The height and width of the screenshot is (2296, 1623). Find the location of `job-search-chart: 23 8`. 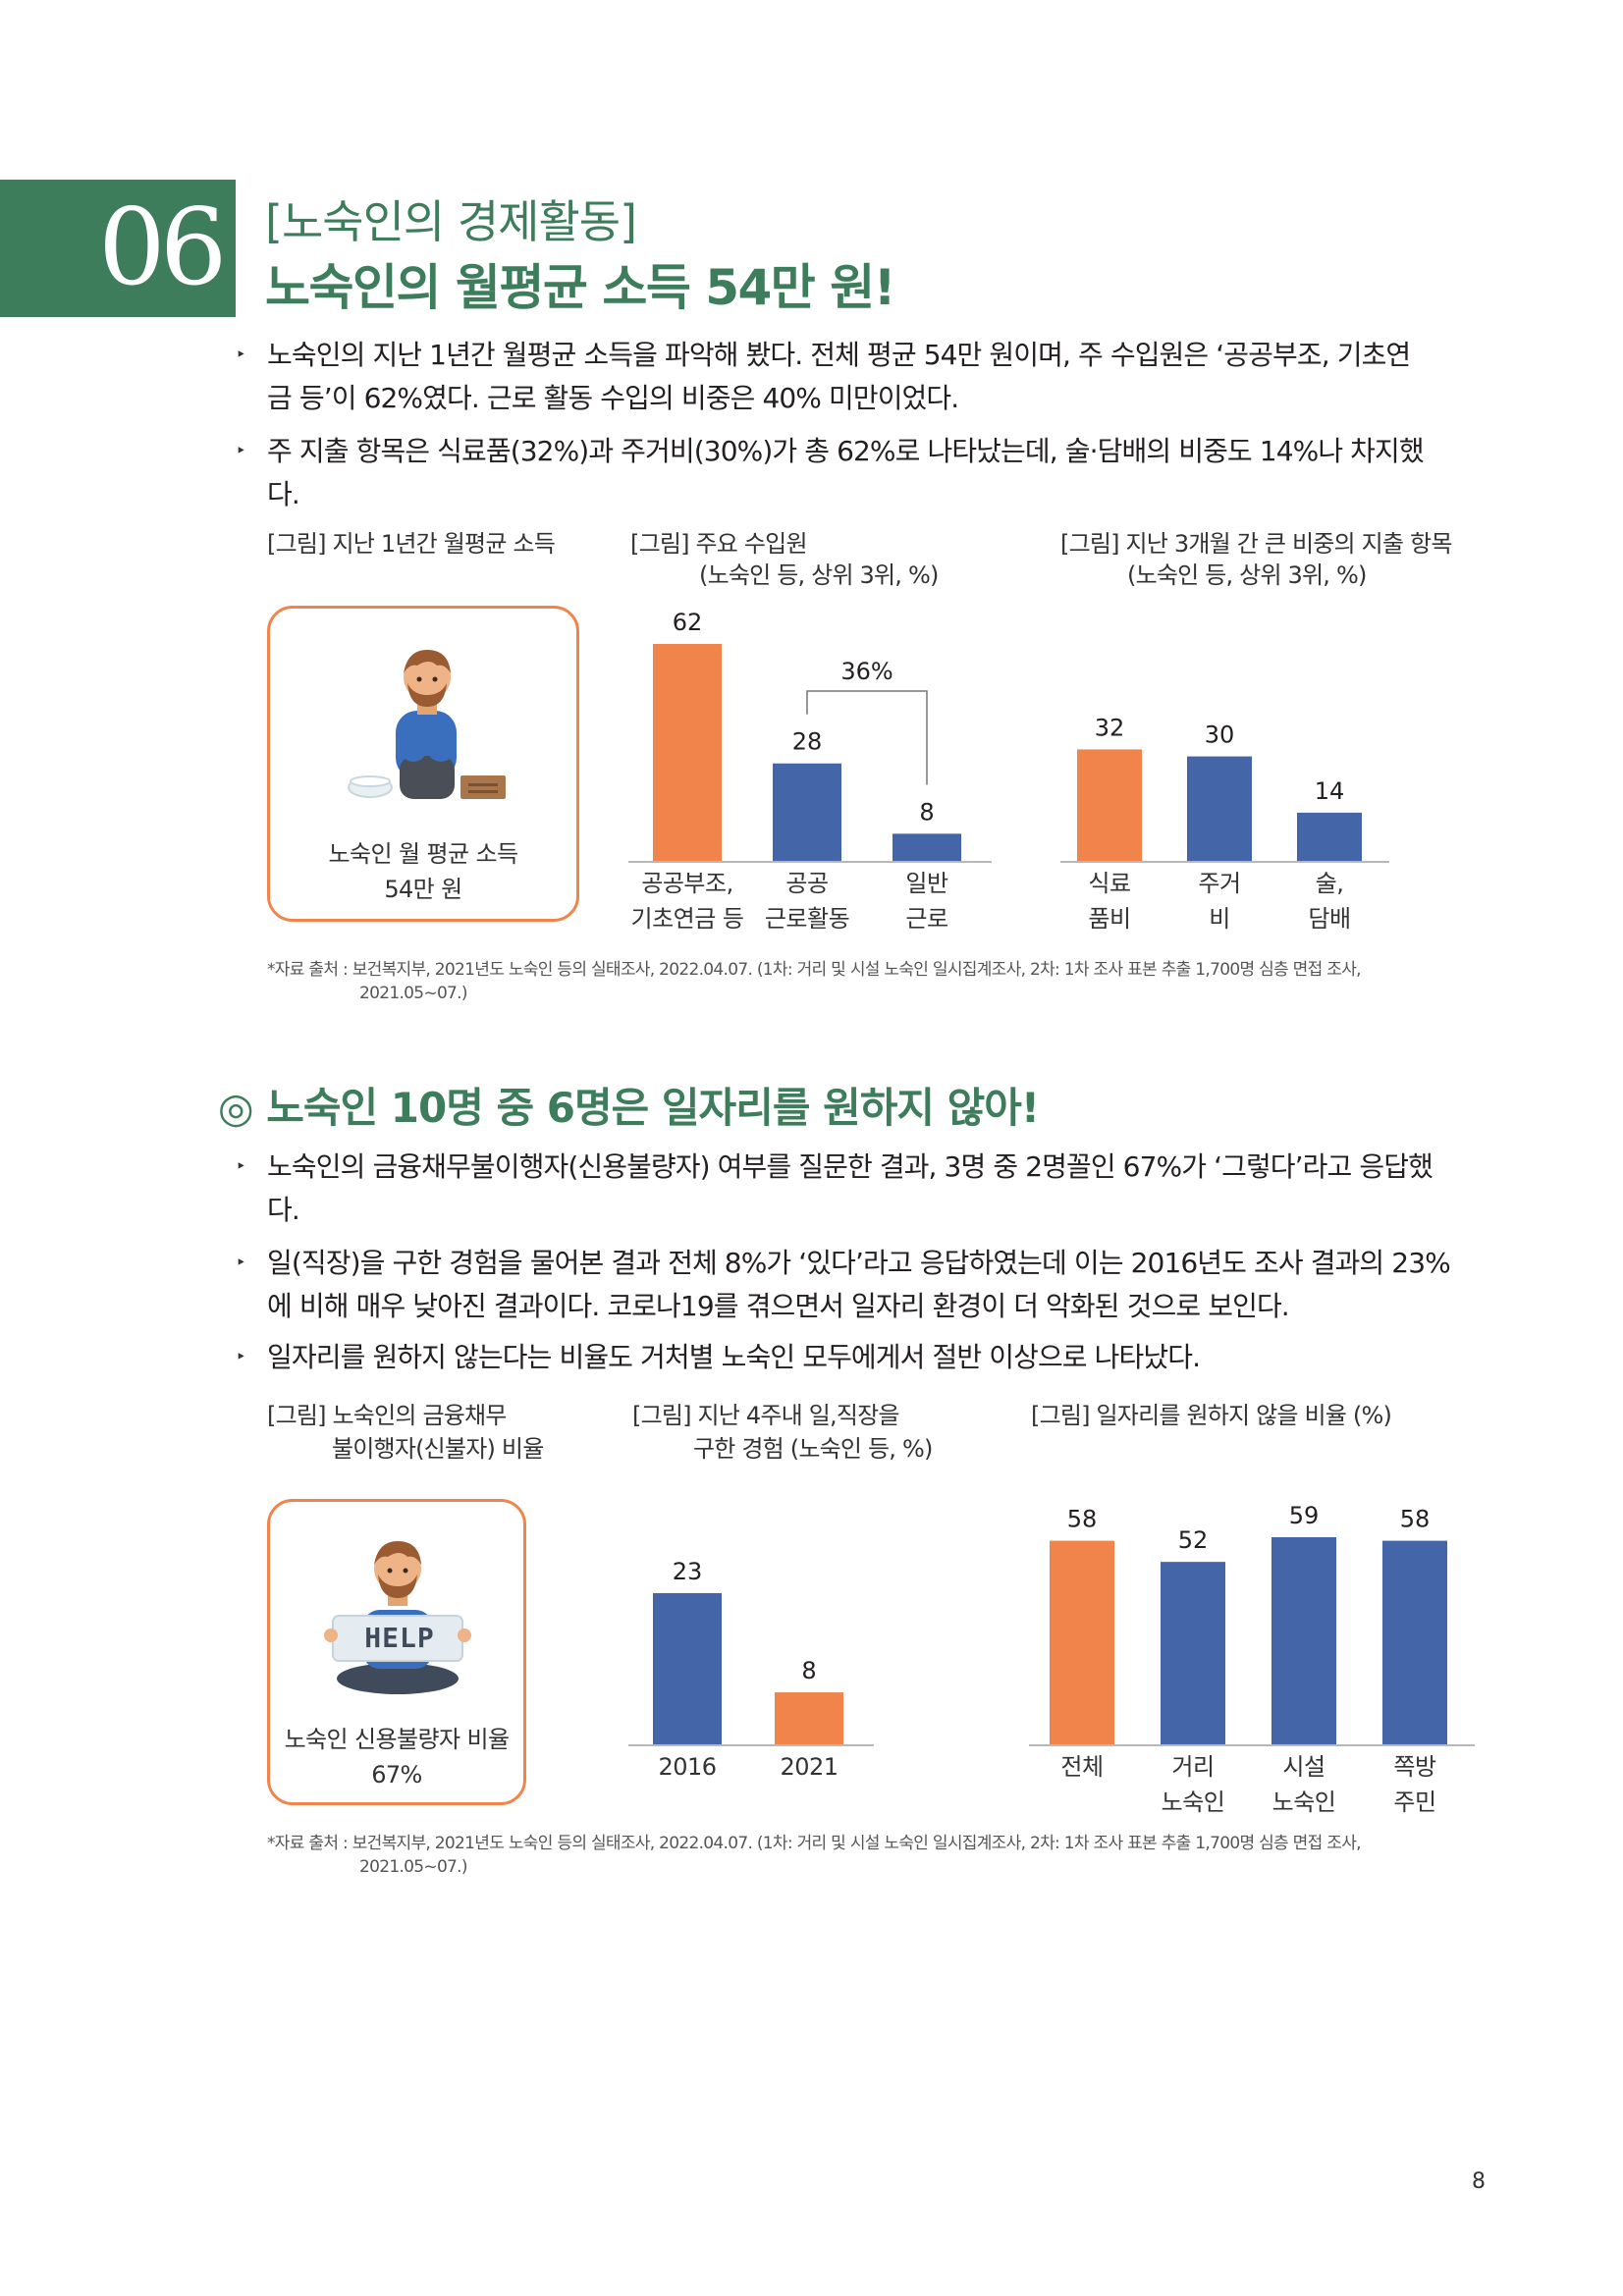

job-search-chart: 23 8 is located at coordinates (751, 1652).